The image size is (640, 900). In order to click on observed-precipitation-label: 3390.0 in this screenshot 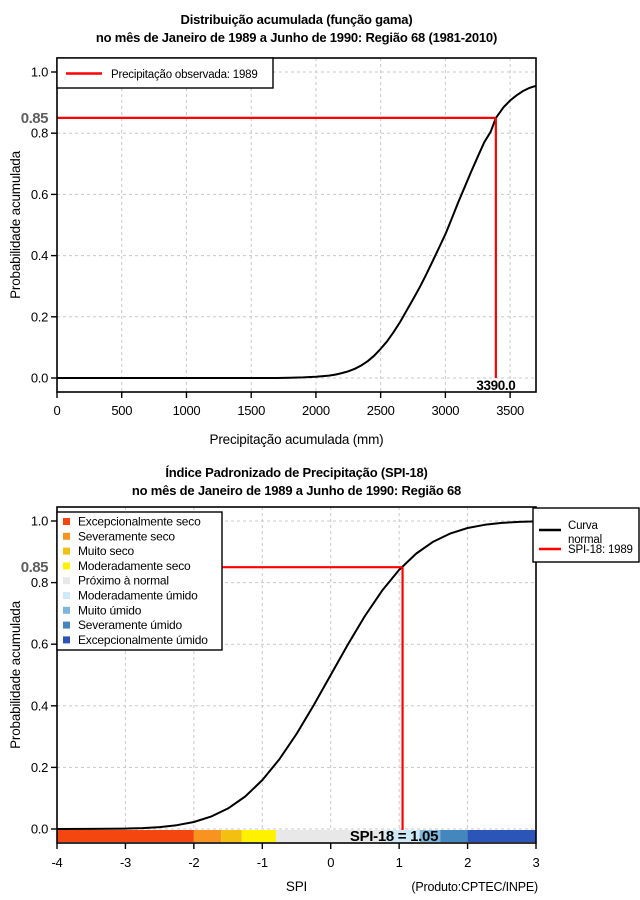, I will do `click(495, 385)`.